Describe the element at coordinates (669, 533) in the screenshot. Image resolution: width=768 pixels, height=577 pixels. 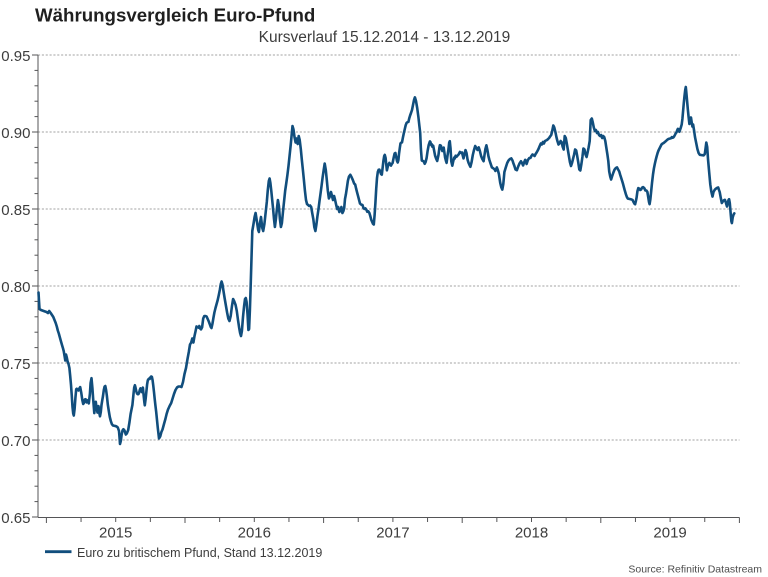
I see `svg-text: 2019` at that location.